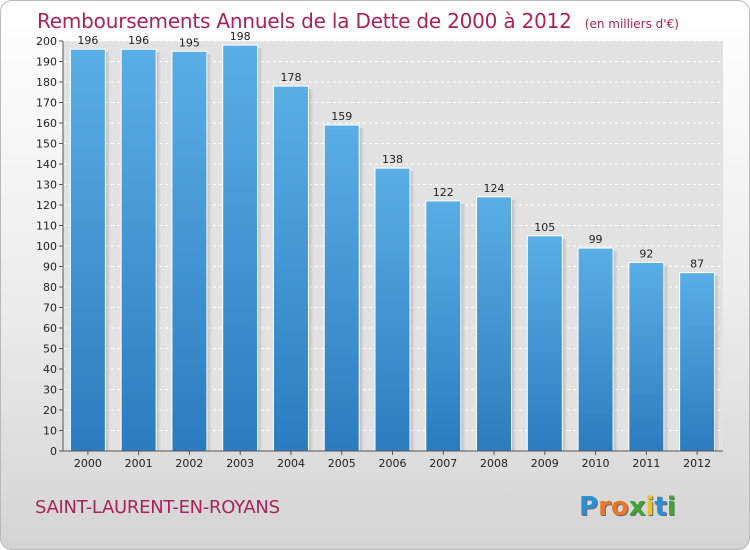 This screenshot has height=550, width=750. What do you see at coordinates (697, 463) in the screenshot?
I see `x-tick-label: 2012` at bounding box center [697, 463].